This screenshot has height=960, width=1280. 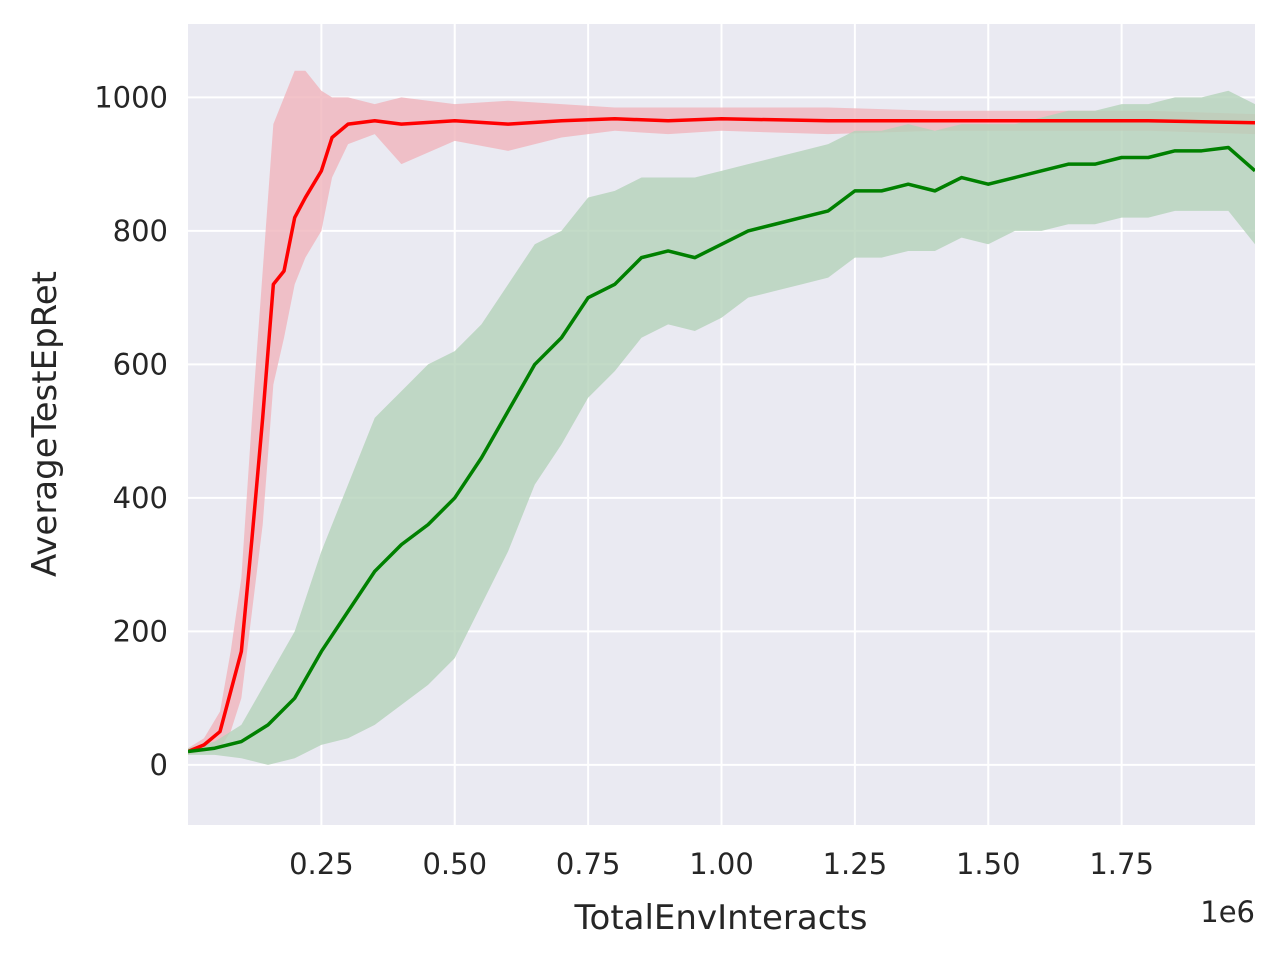 I want to click on x-tick-label: 0.75, so click(x=588, y=864).